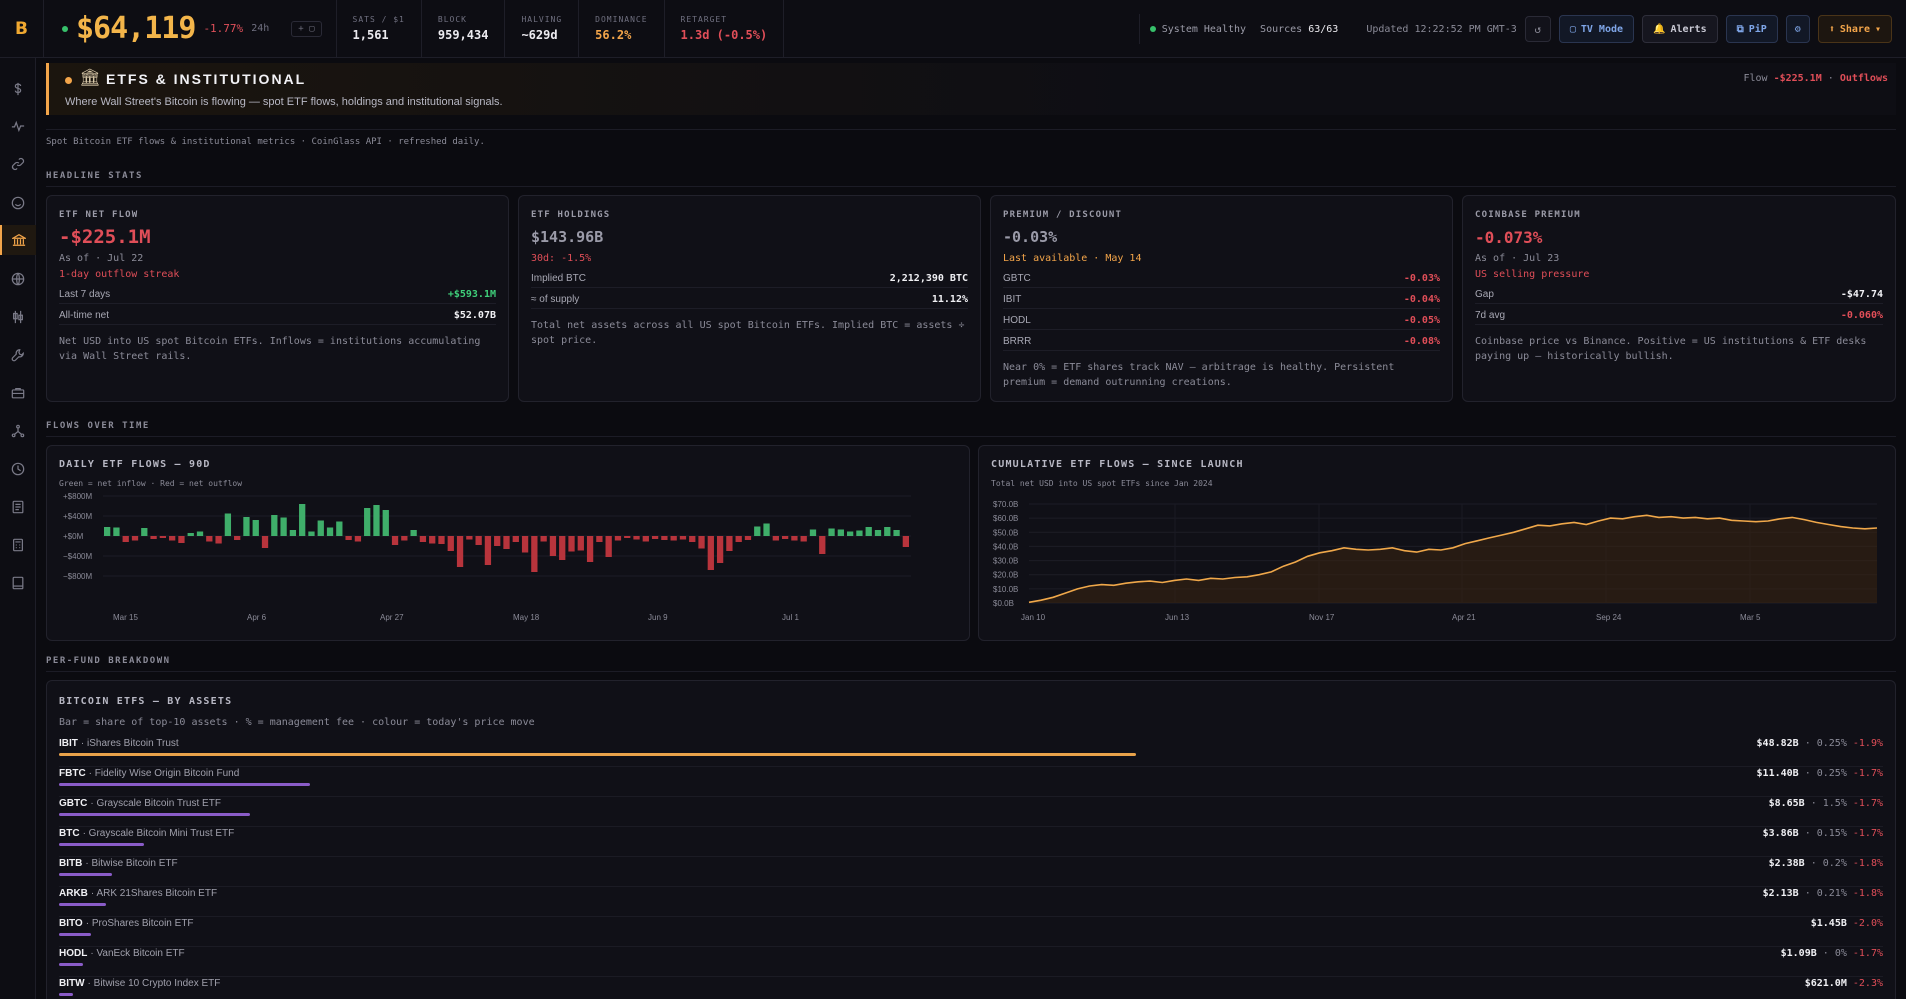 This screenshot has height=999, width=1906. Describe the element at coordinates (71, 863) in the screenshot. I see `fund-ticker: BITB` at that location.